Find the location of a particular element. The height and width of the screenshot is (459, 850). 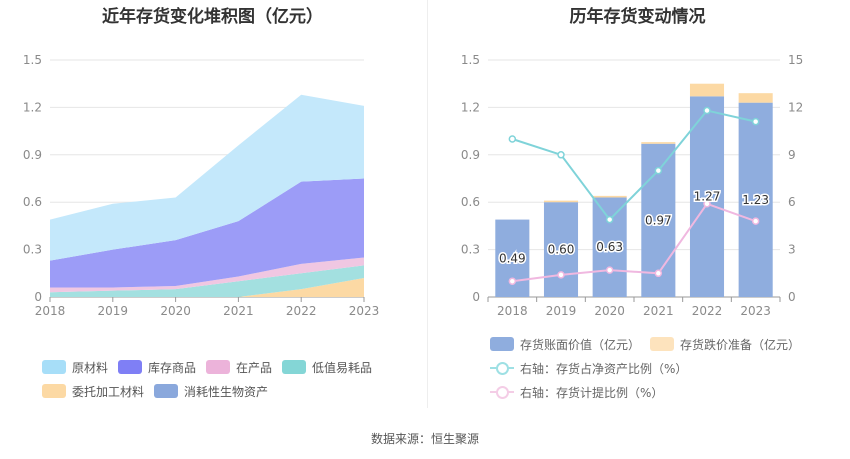

legend-item: 右轴：存货计提比例（%） is located at coordinates (576, 392).